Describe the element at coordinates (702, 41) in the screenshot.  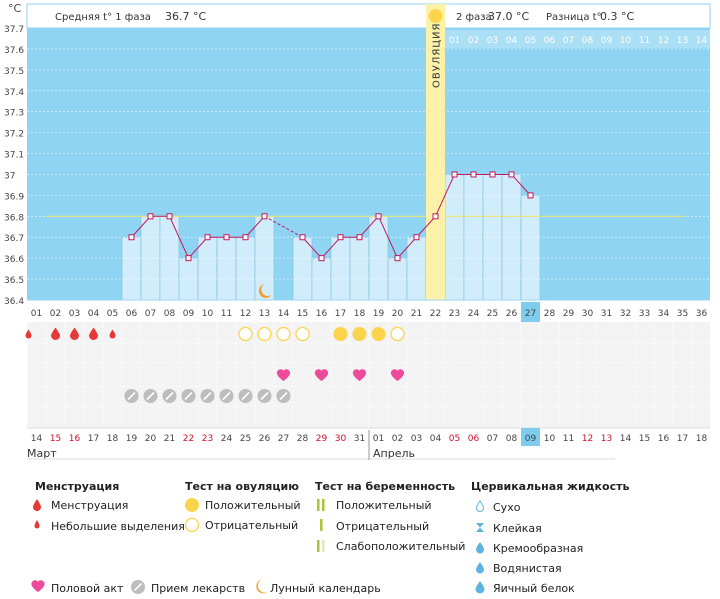
I see `post-day-label: 14` at that location.